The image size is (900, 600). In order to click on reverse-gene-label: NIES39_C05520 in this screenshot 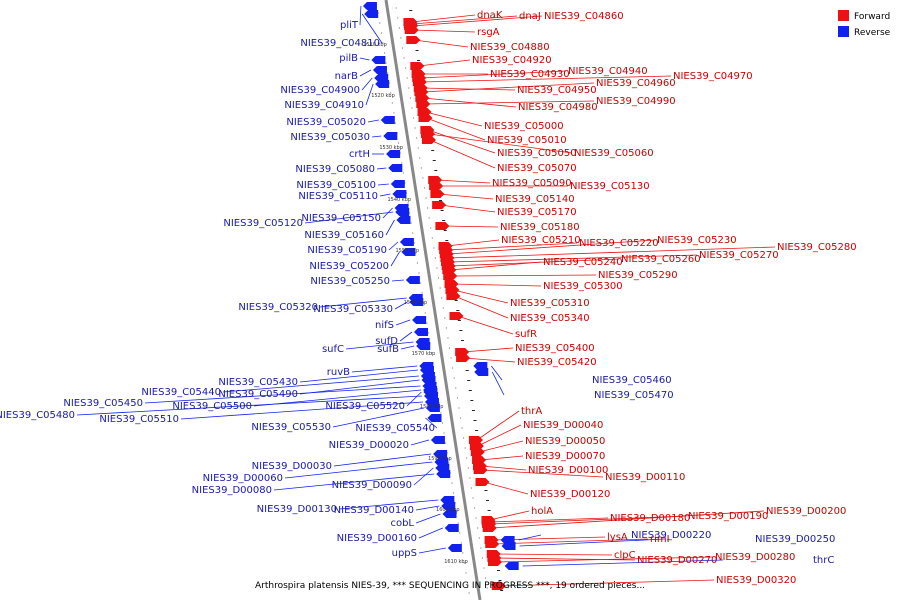, I will do `click(365, 406)`.